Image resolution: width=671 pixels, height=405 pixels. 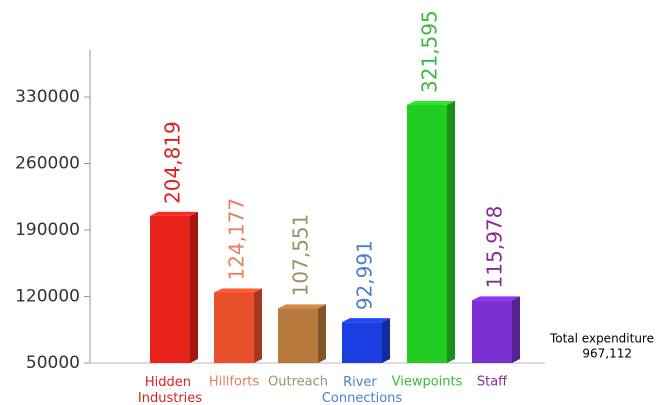 What do you see at coordinates (47, 297) in the screenshot?
I see `y-tick-label: 120000` at bounding box center [47, 297].